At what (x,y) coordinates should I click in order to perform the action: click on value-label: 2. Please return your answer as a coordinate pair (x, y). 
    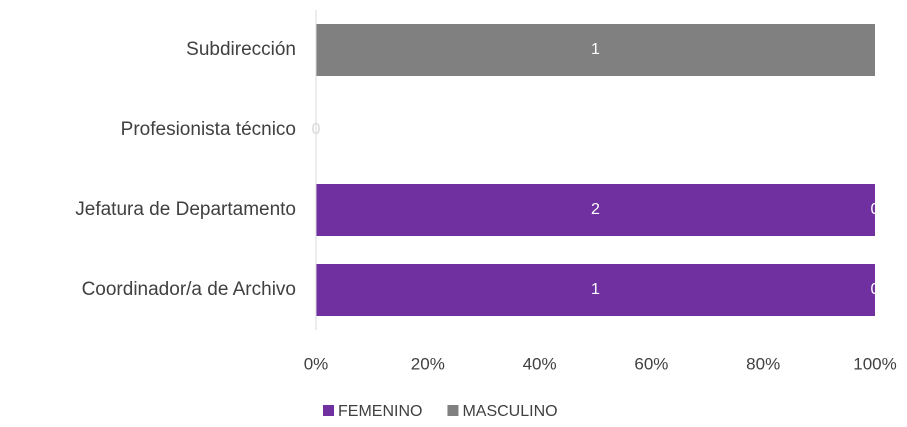
    Looking at the image, I should click on (595, 209).